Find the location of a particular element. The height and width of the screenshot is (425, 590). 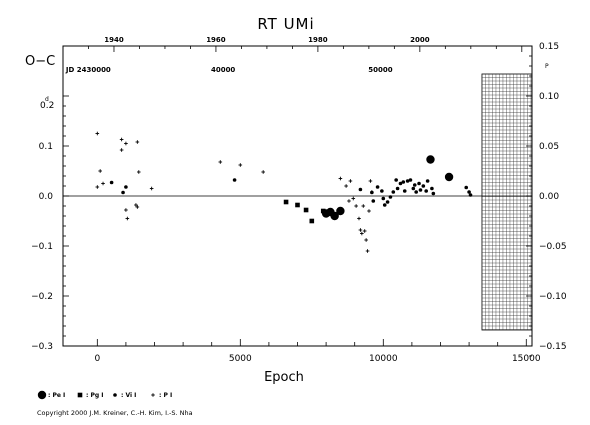

year-tick-label: 2000 is located at coordinates (420, 40).